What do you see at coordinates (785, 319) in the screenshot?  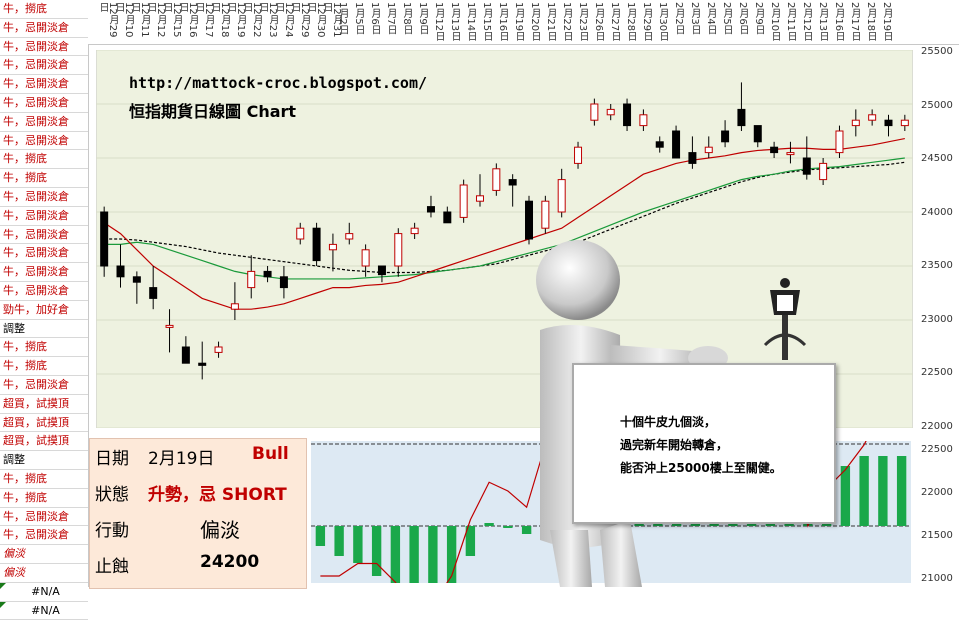 I see `lamp-icon` at bounding box center [785, 319].